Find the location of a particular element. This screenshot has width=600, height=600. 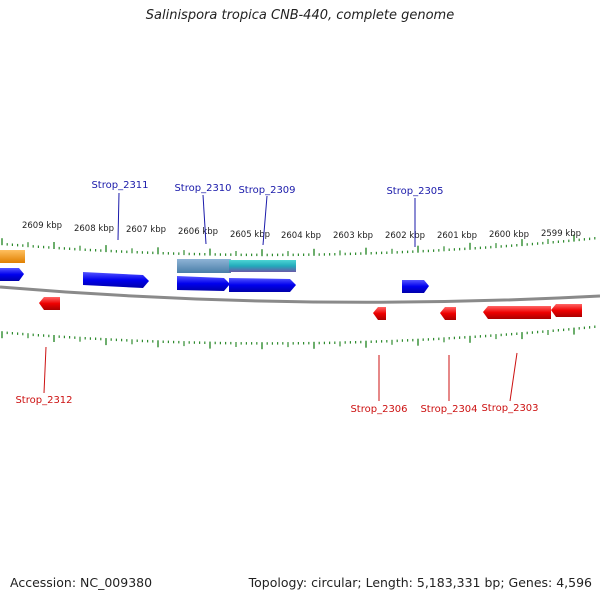

gene-label-strop-2303: Strop_2303 is located at coordinates (509, 408).